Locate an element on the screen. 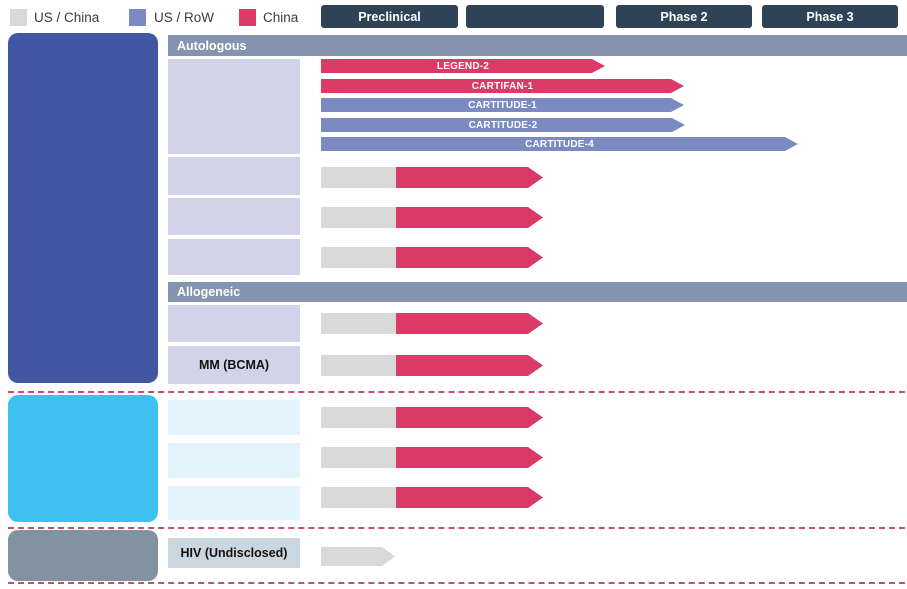  legend-swatch-china is located at coordinates (247, 17).